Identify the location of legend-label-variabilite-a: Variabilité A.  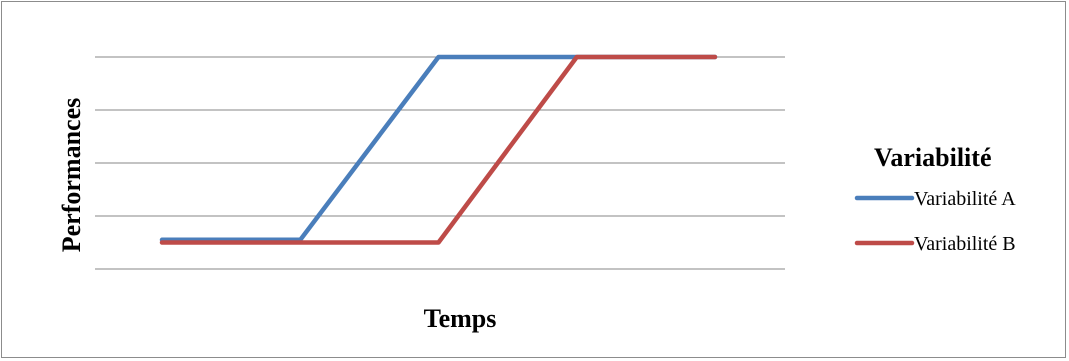
(965, 199).